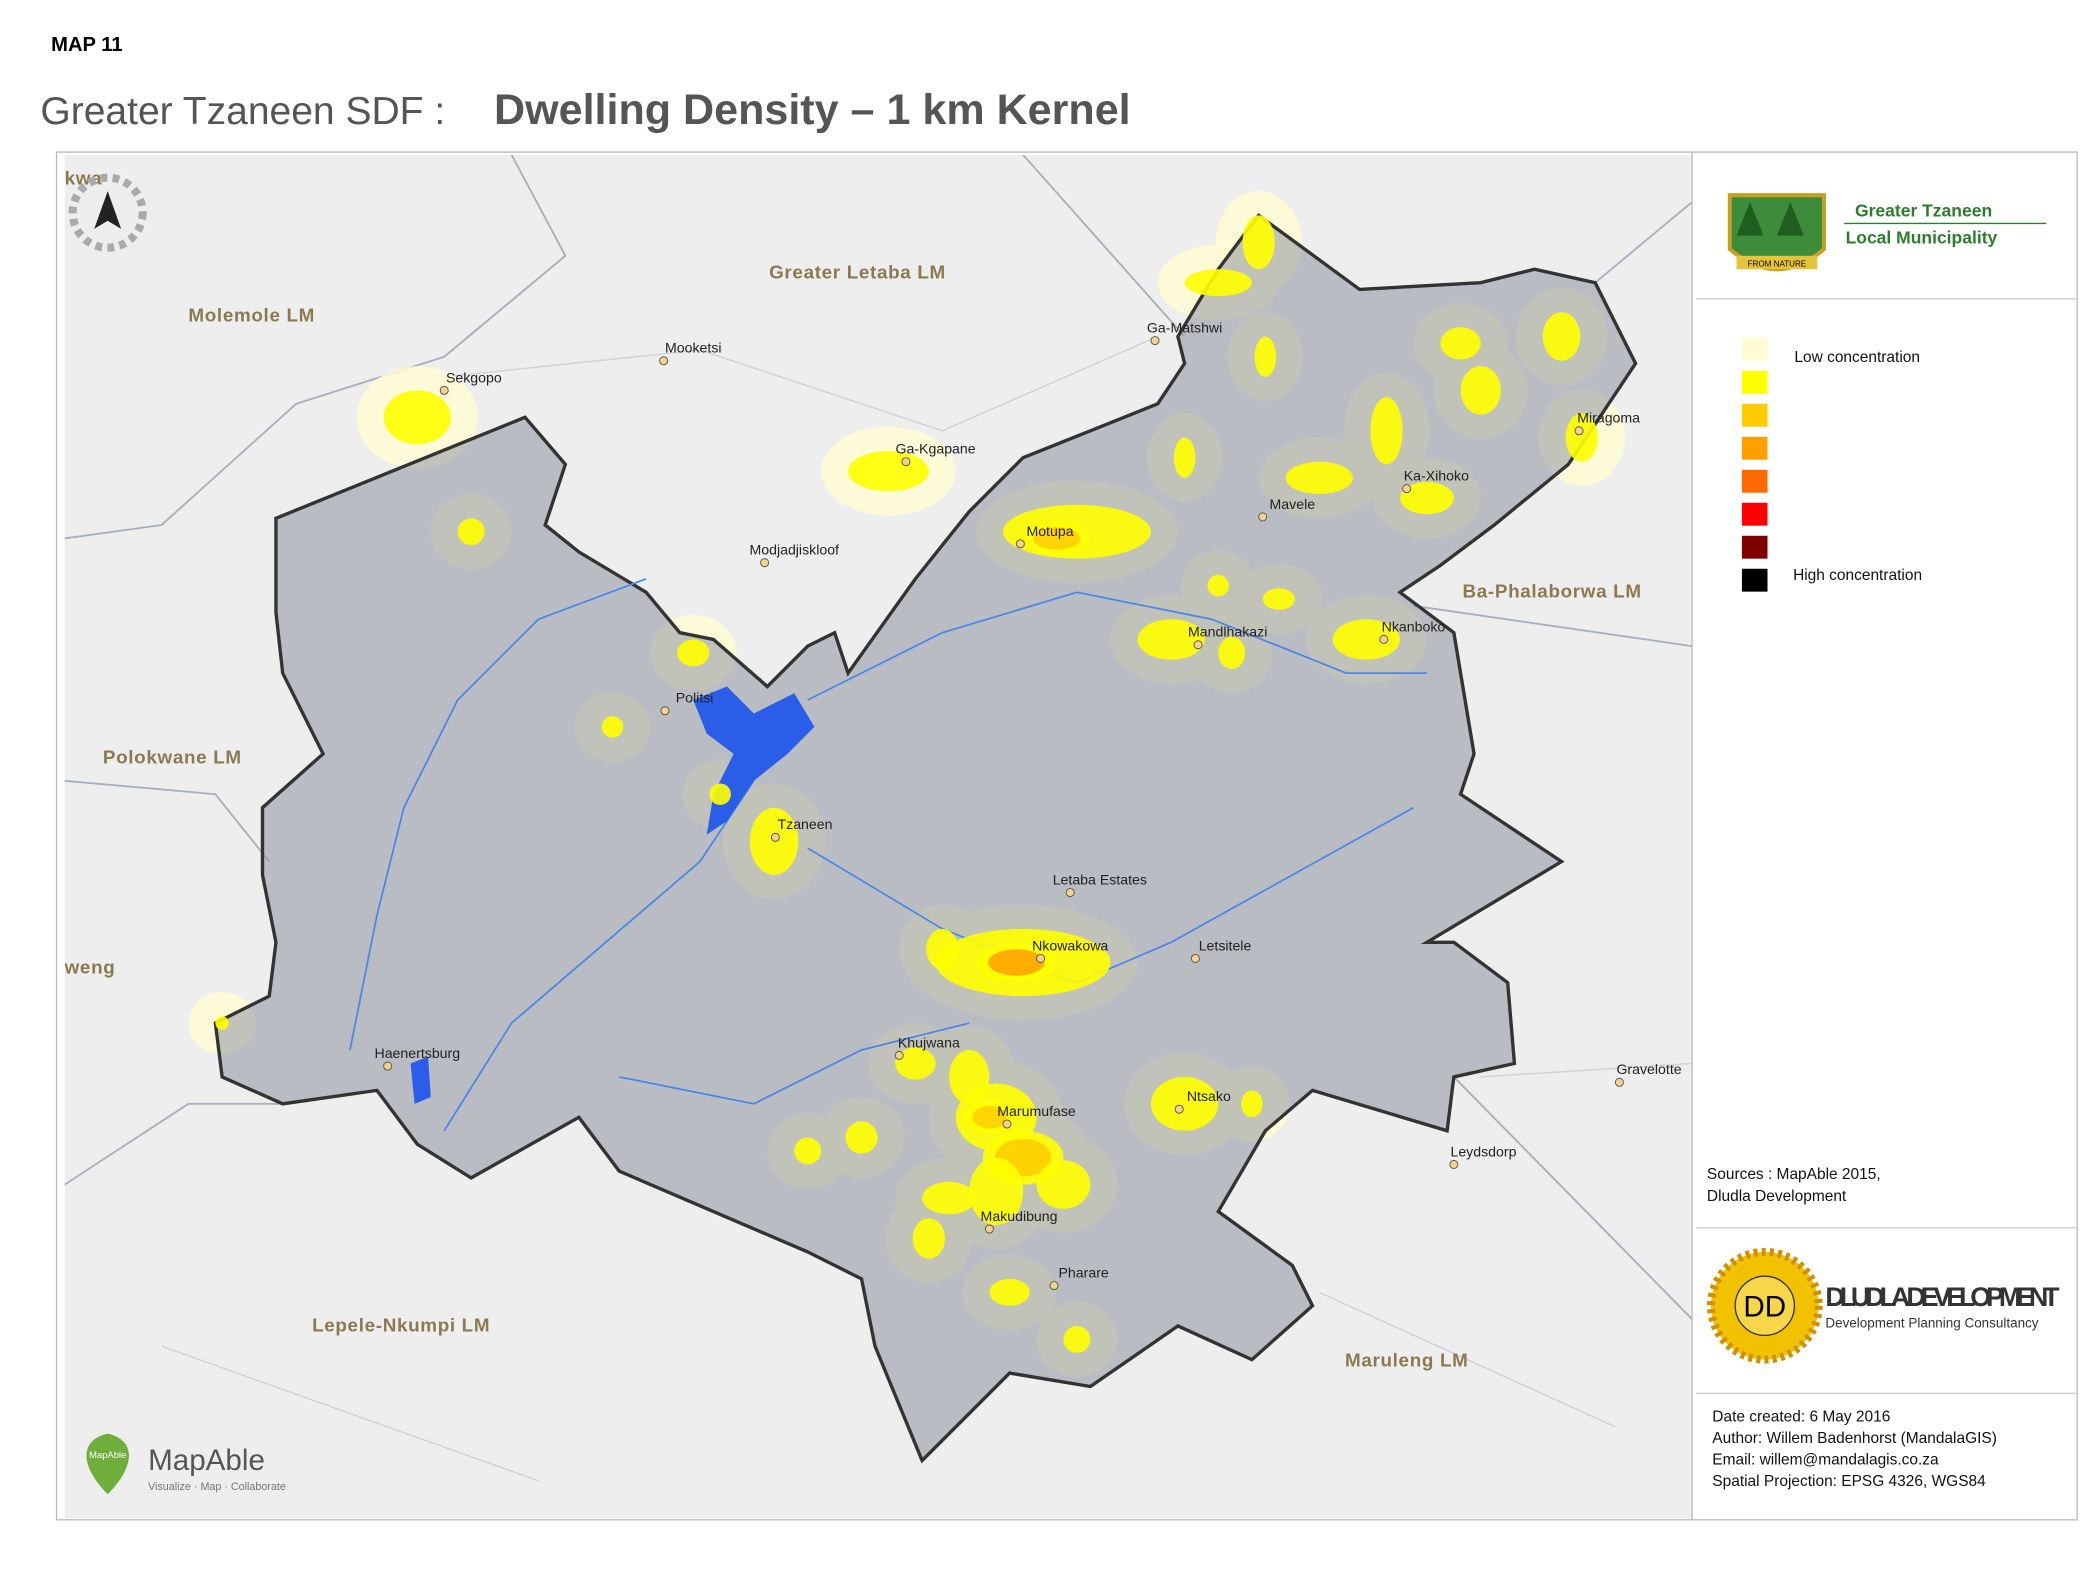 This screenshot has height=1575, width=2100. What do you see at coordinates (1765, 1306) in the screenshot?
I see `sun-center` at bounding box center [1765, 1306].